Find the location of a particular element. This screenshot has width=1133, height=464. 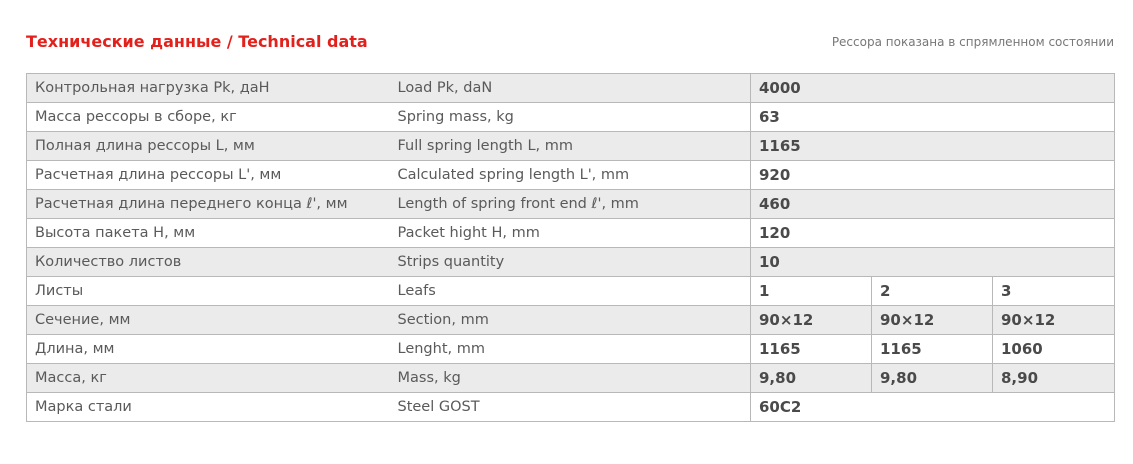

param-value: 1060 is located at coordinates (1053, 349).